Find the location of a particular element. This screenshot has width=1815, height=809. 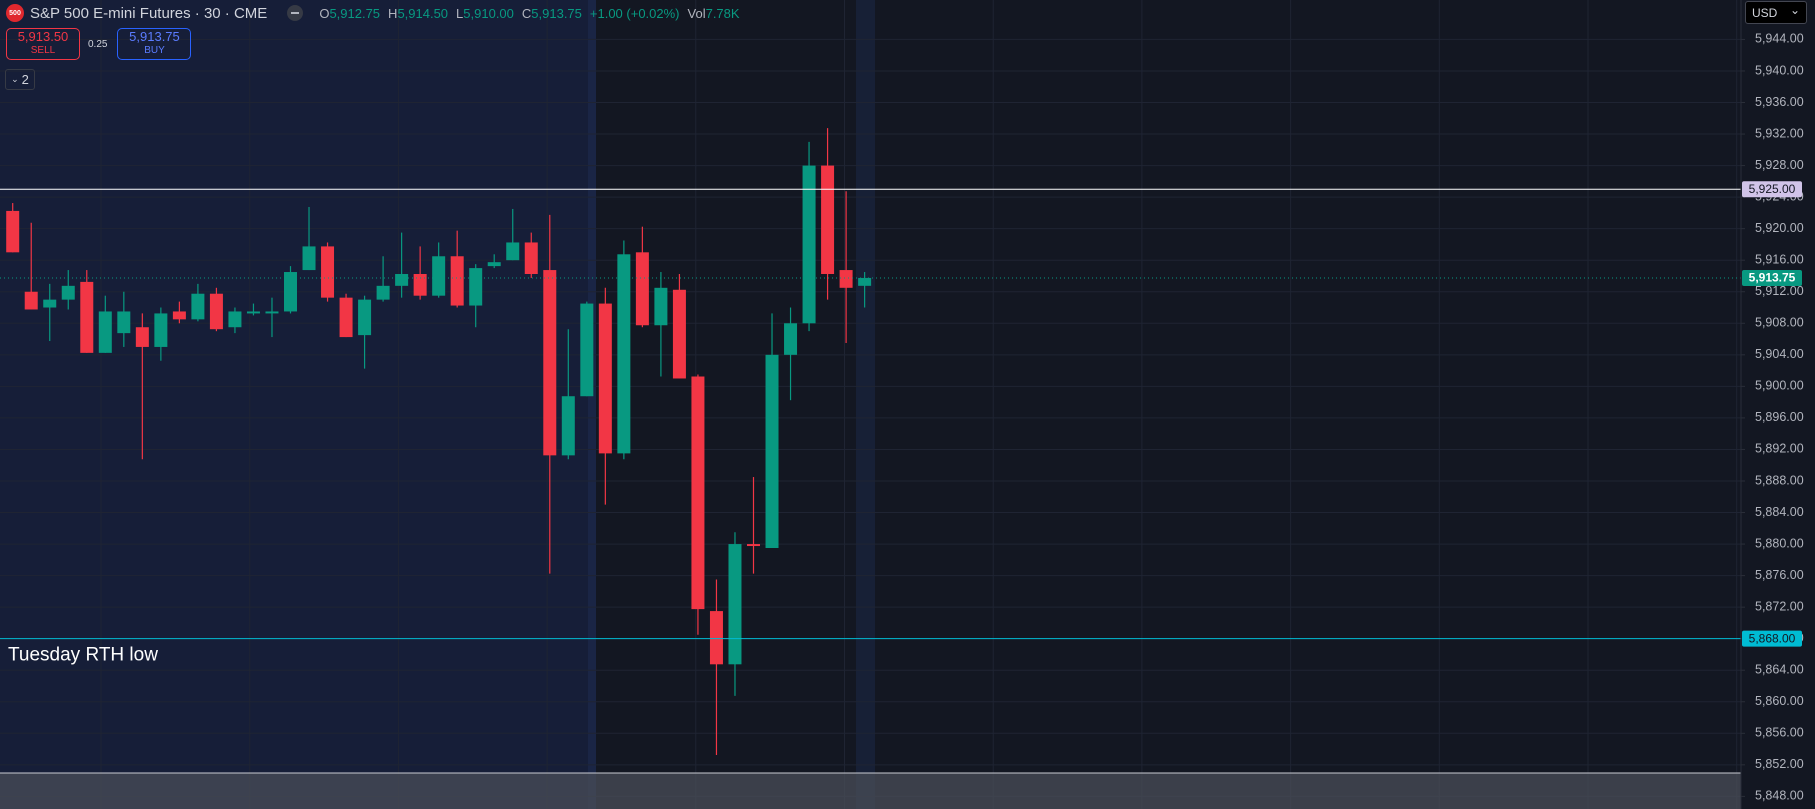

sell-price: 5,913.50 is located at coordinates (43, 36).